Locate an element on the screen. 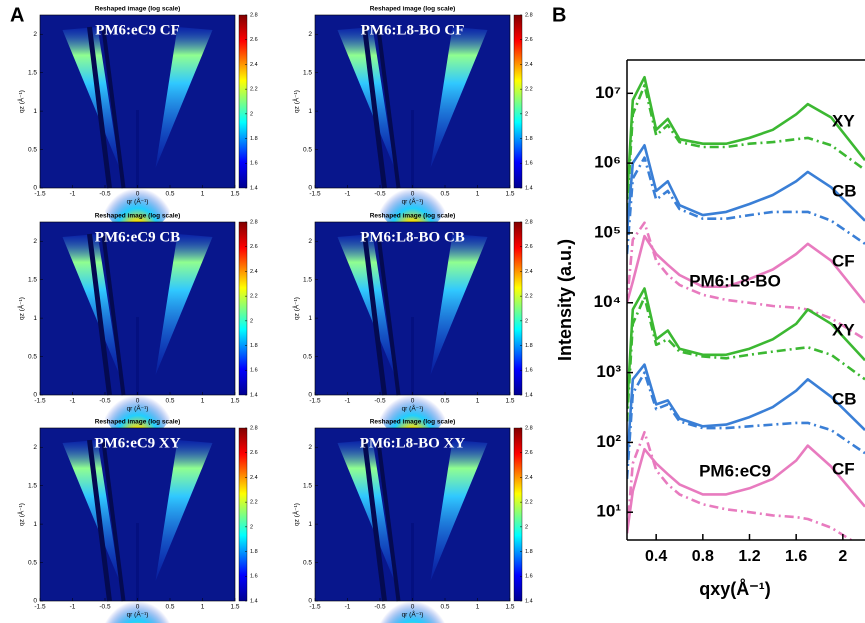 The width and height of the screenshot is (865, 623). annotation: CB is located at coordinates (844, 190).